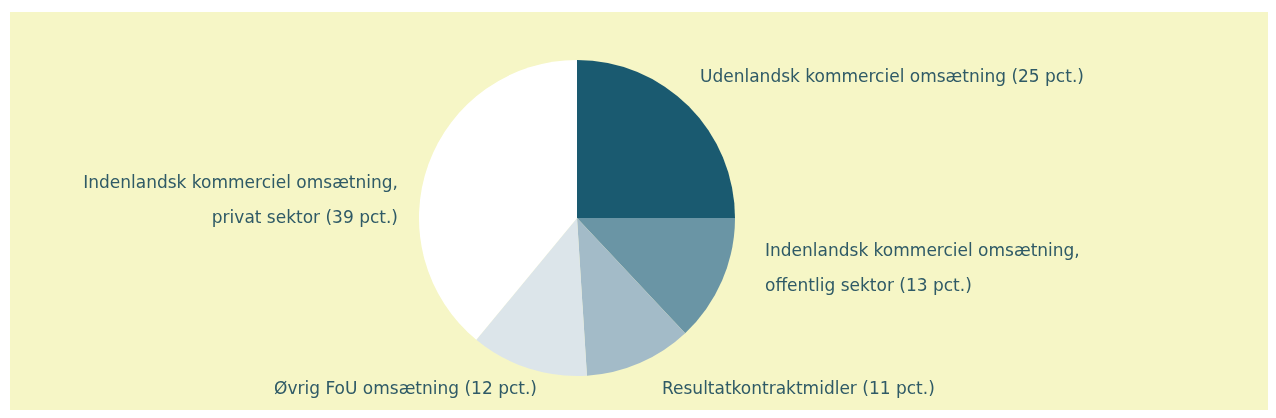 Image resolution: width=1276 pixels, height=418 pixels. I want to click on slice-label: Indenlandsk kommerciel omsætning, offentlig sektor (13 pct.), so click(922, 267).